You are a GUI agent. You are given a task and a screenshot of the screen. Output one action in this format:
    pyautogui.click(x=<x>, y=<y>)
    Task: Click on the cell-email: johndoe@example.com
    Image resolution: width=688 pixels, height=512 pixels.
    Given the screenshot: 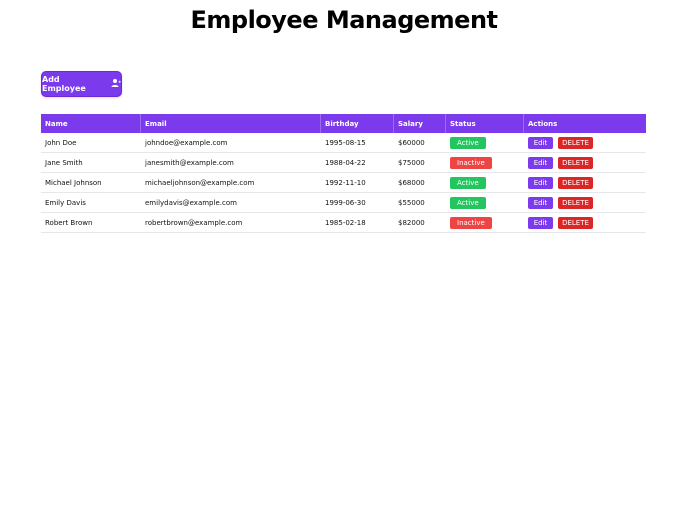 What is the action you would take?
    pyautogui.click(x=186, y=142)
    